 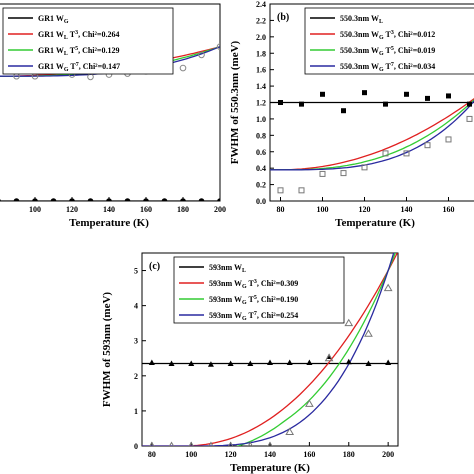 I want to click on legend-entry: 593nm WG T5, Chi²=0.190, so click(x=253, y=300).